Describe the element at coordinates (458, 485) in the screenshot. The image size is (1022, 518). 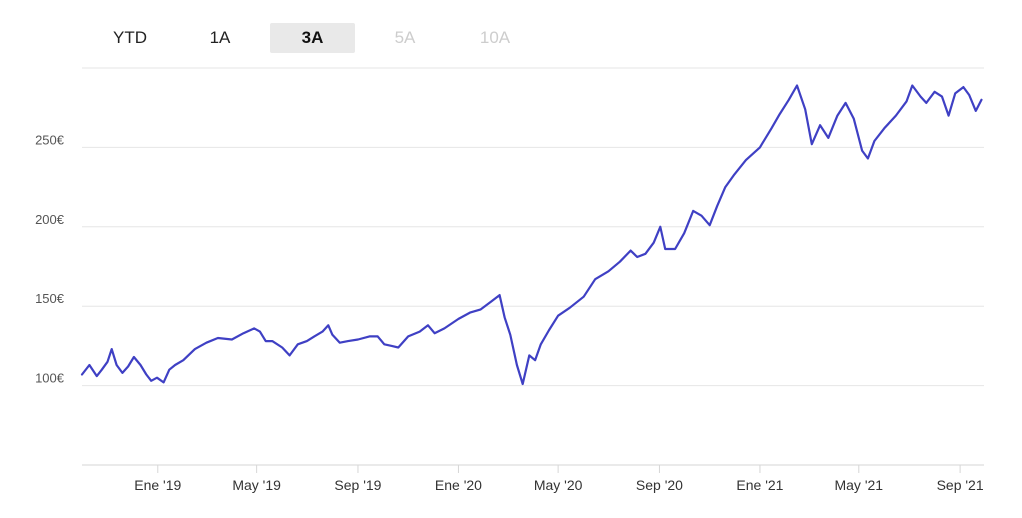
I see `x-tick-label: Ene '20` at that location.